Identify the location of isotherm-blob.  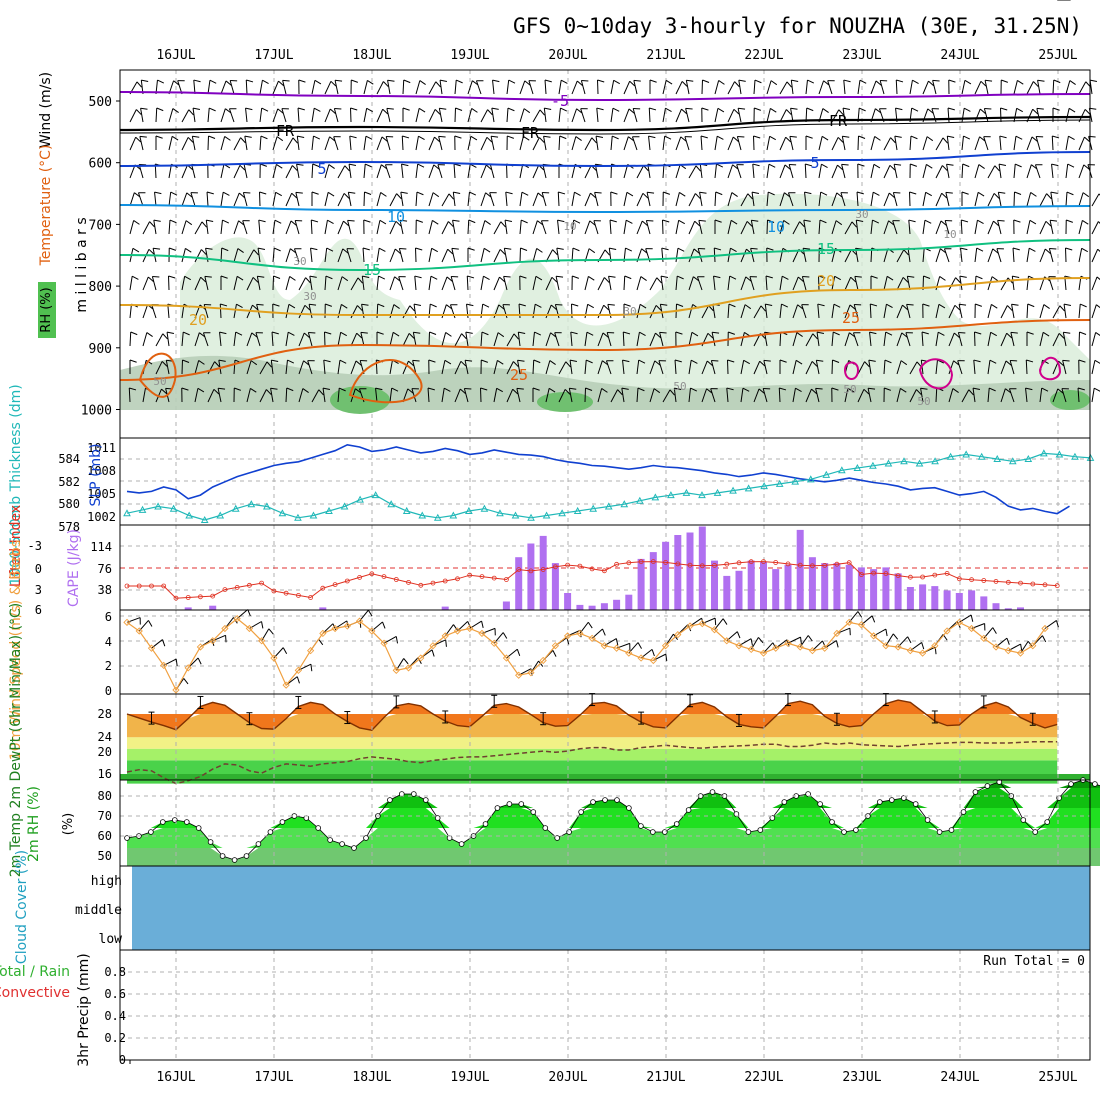
(385, 381).